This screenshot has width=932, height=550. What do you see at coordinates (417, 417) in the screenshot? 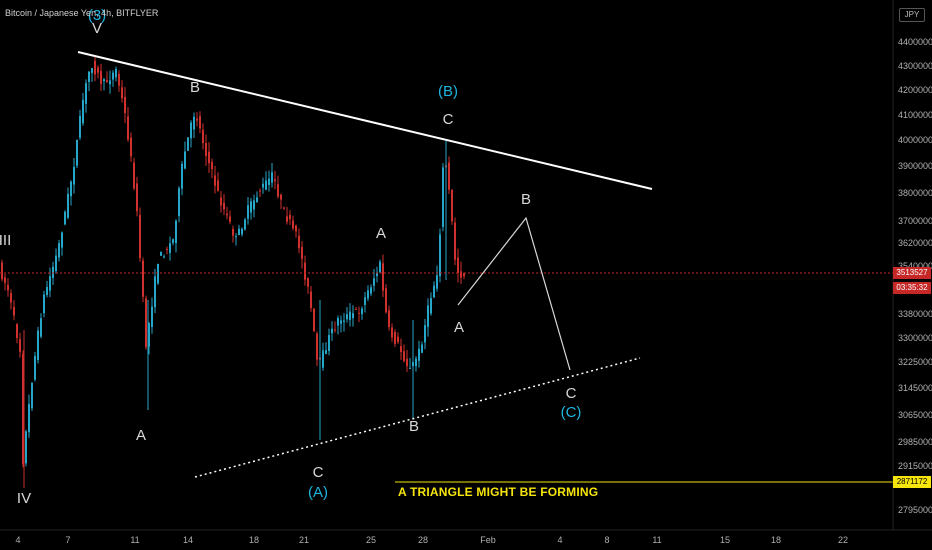
I see `triangle-lower-trendline` at bounding box center [417, 417].